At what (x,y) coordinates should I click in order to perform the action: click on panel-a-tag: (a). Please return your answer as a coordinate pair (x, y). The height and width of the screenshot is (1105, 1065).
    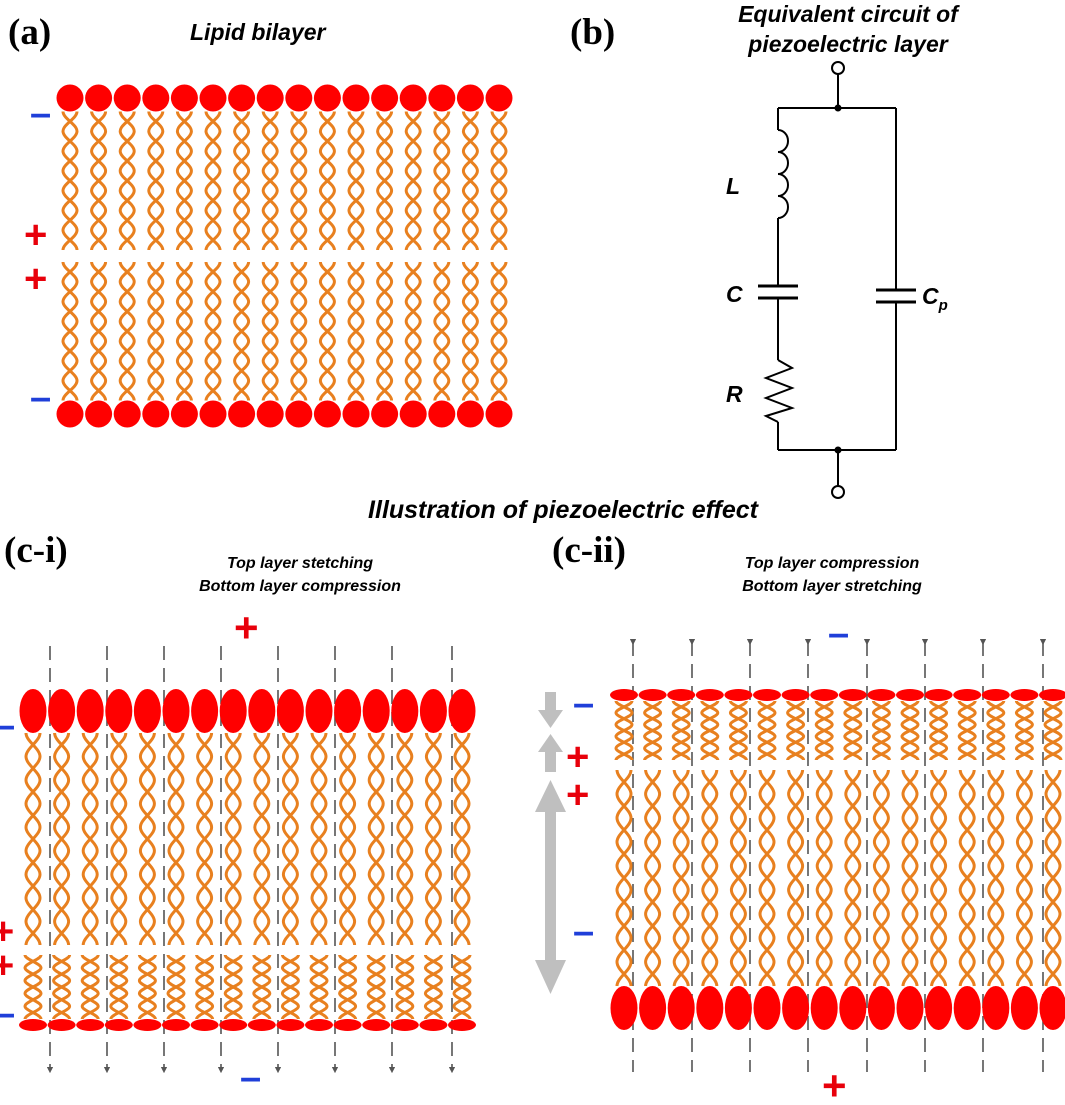
    Looking at the image, I should click on (29, 32).